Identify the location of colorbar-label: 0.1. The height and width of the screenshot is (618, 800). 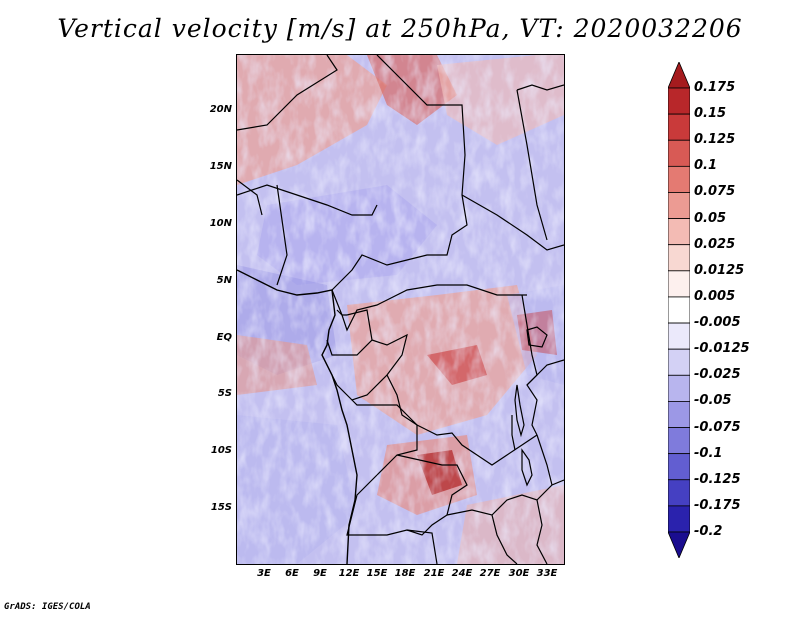
(706, 166).